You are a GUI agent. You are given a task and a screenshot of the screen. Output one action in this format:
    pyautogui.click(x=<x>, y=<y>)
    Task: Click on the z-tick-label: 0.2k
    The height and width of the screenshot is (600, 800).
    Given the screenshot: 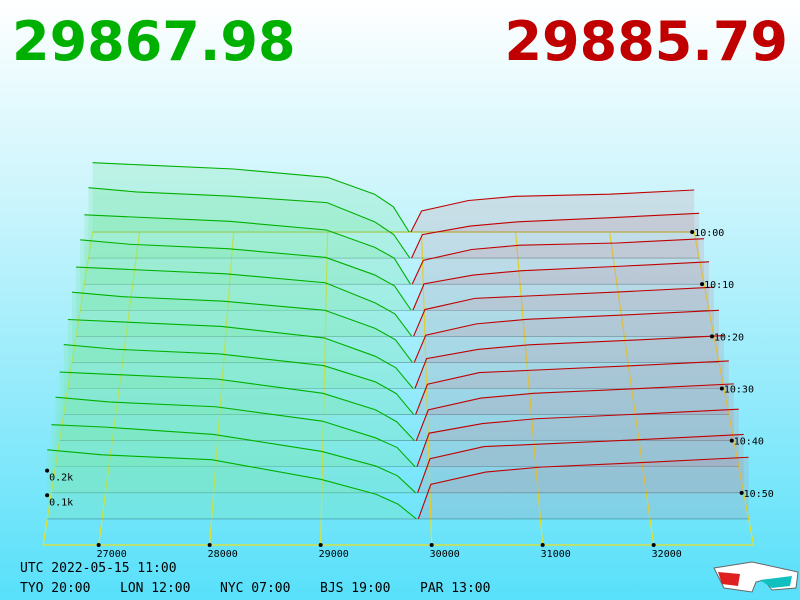 What is the action you would take?
    pyautogui.click(x=61, y=478)
    